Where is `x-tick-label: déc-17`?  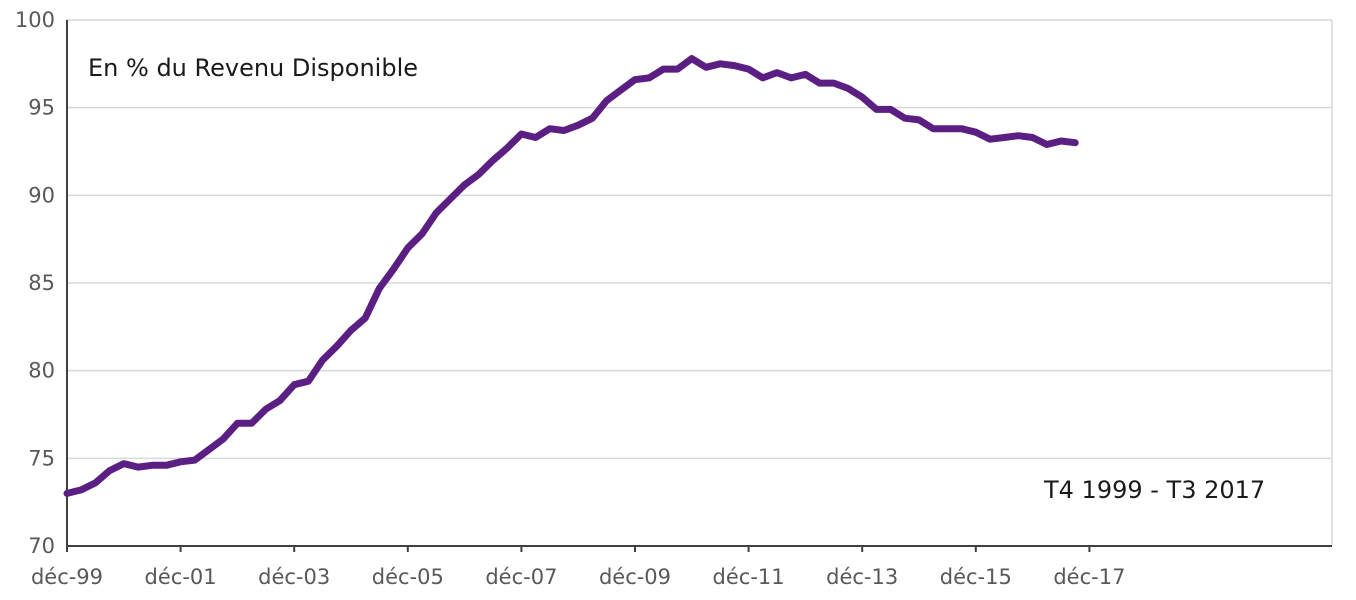
x-tick-label: déc-17 is located at coordinates (1089, 577).